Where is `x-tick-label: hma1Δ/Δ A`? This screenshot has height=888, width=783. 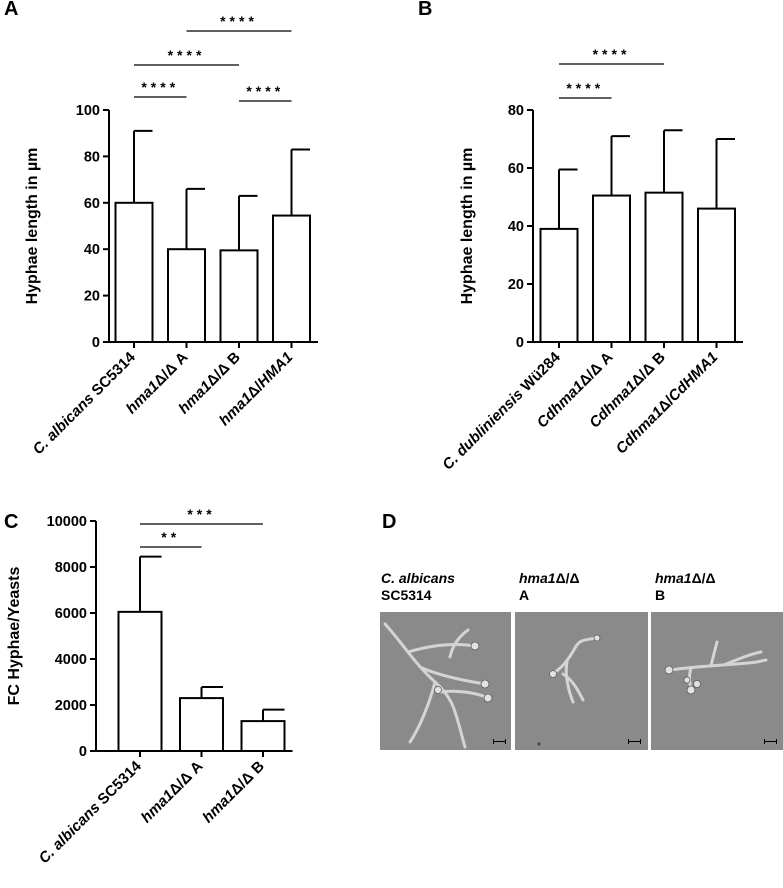 x-tick-label: hma1Δ/Δ A is located at coordinates (172, 792).